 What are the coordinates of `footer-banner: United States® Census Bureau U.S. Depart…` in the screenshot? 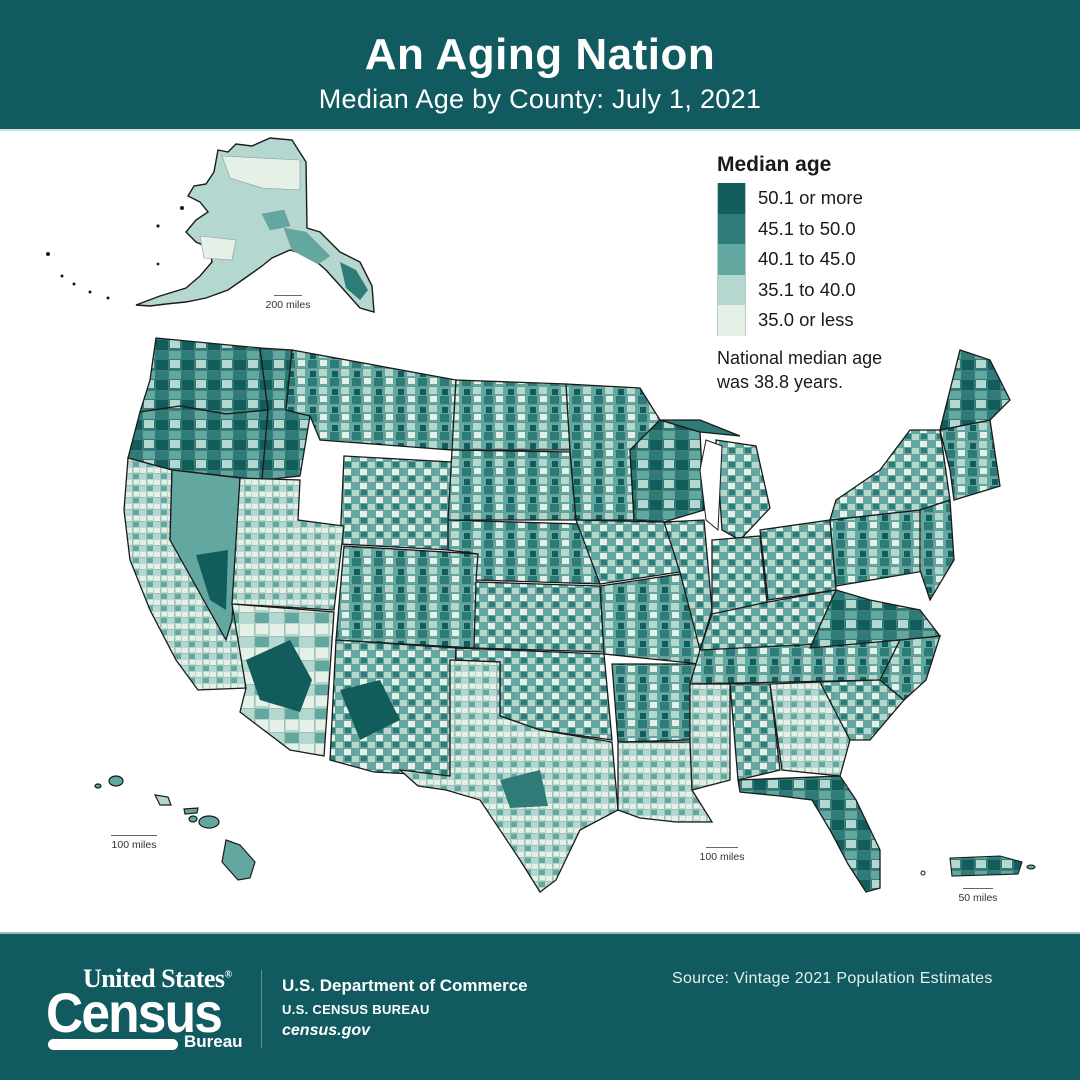 It's located at (540, 1006).